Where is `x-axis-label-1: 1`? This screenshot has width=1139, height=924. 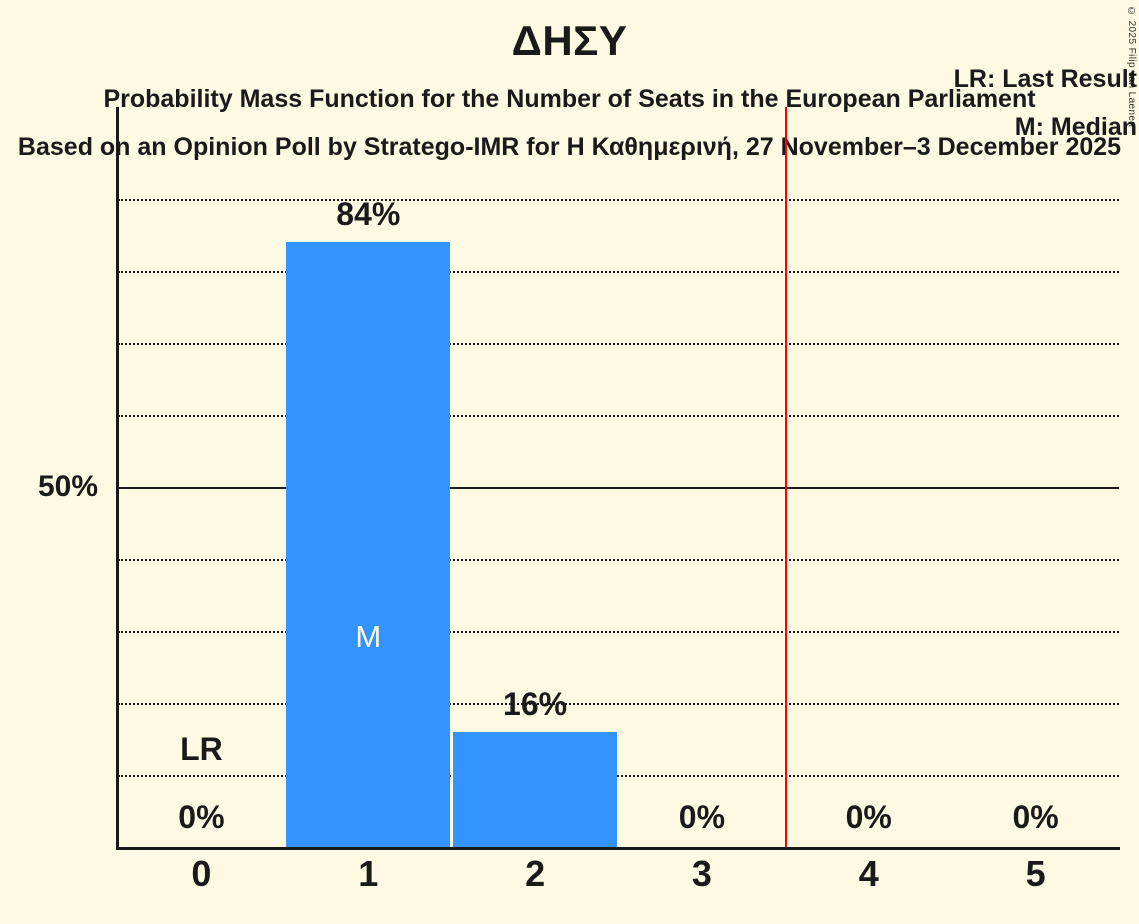 x-axis-label-1: 1 is located at coordinates (368, 873).